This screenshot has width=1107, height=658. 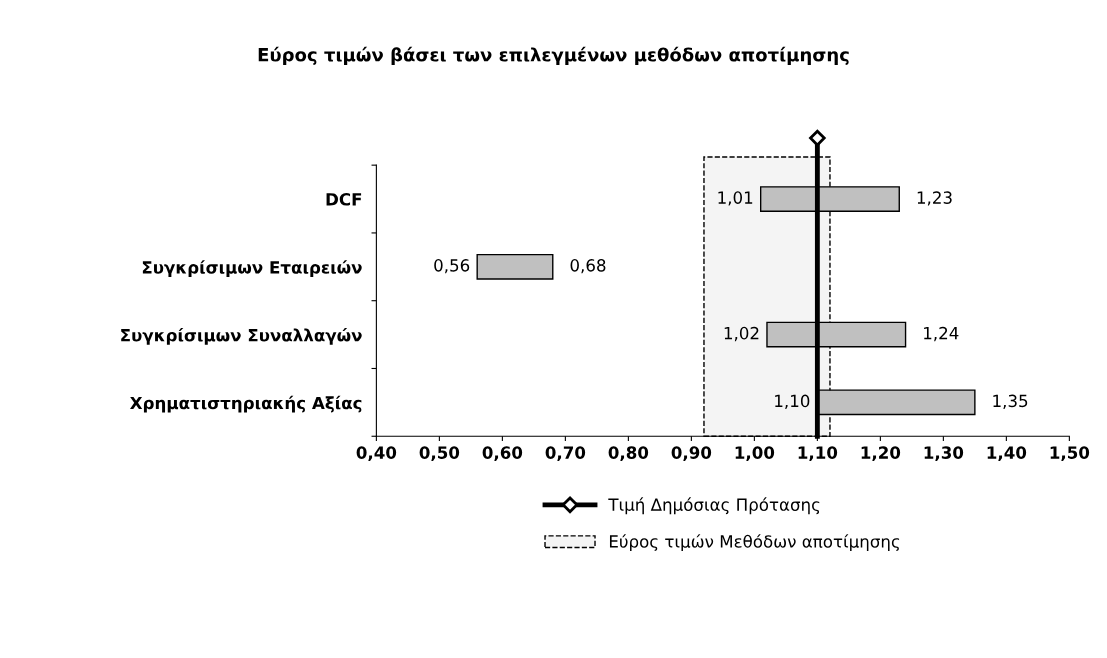 What do you see at coordinates (344, 199) in the screenshot?
I see `y-tick-label: DCF` at bounding box center [344, 199].